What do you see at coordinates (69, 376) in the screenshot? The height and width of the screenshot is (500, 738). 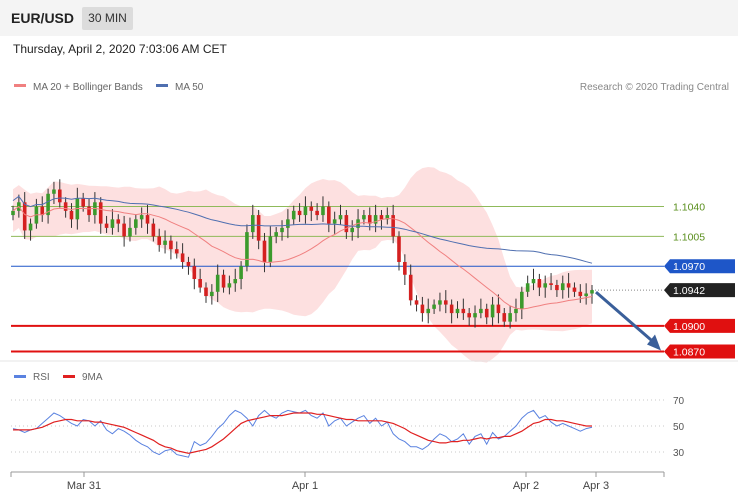 I see `legend-9ma-swatch` at bounding box center [69, 376].